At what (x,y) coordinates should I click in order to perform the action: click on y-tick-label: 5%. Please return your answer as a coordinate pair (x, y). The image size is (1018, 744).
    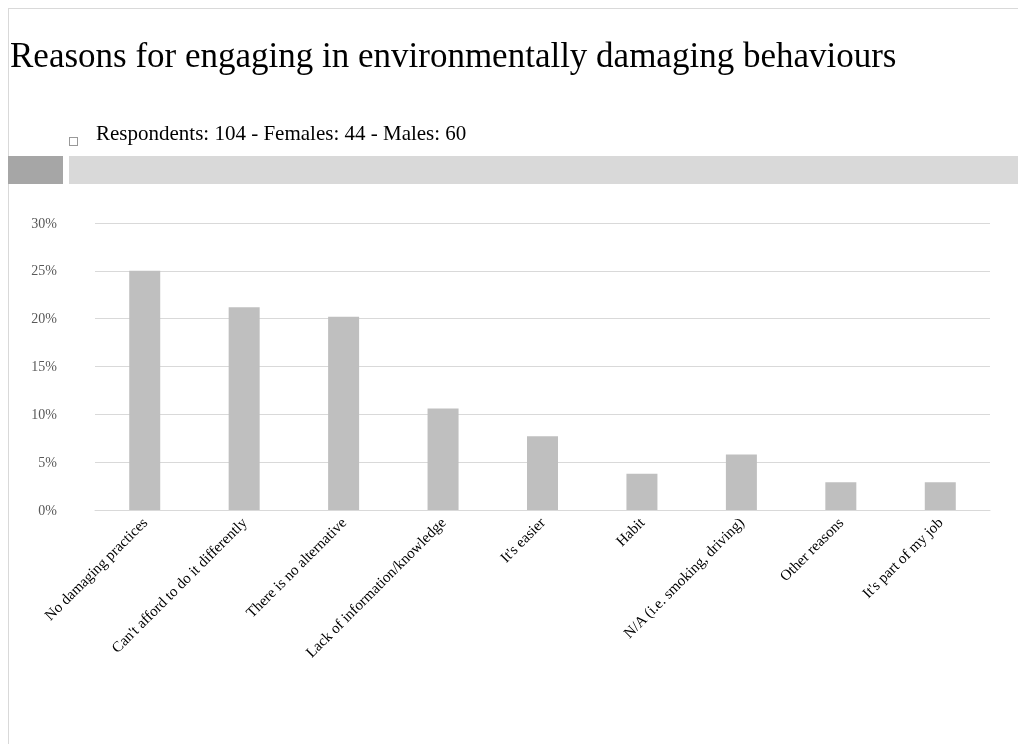
    Looking at the image, I should click on (48, 462).